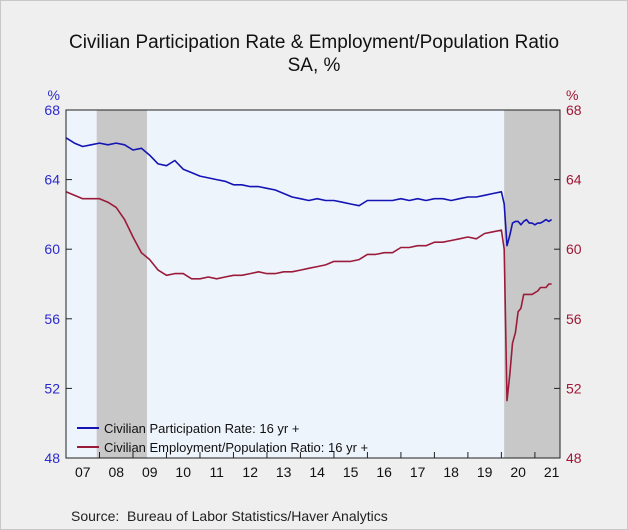  Describe the element at coordinates (201, 428) in the screenshot. I see `legend-label-0: Civilian Participation Rate: 16 yr +` at that location.